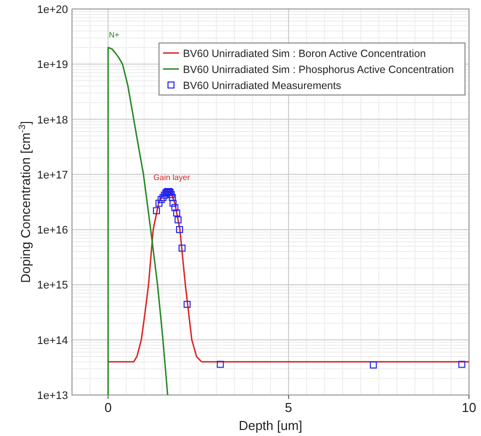 The width and height of the screenshot is (481, 436). I want to click on annotation: Gain layer, so click(171, 177).